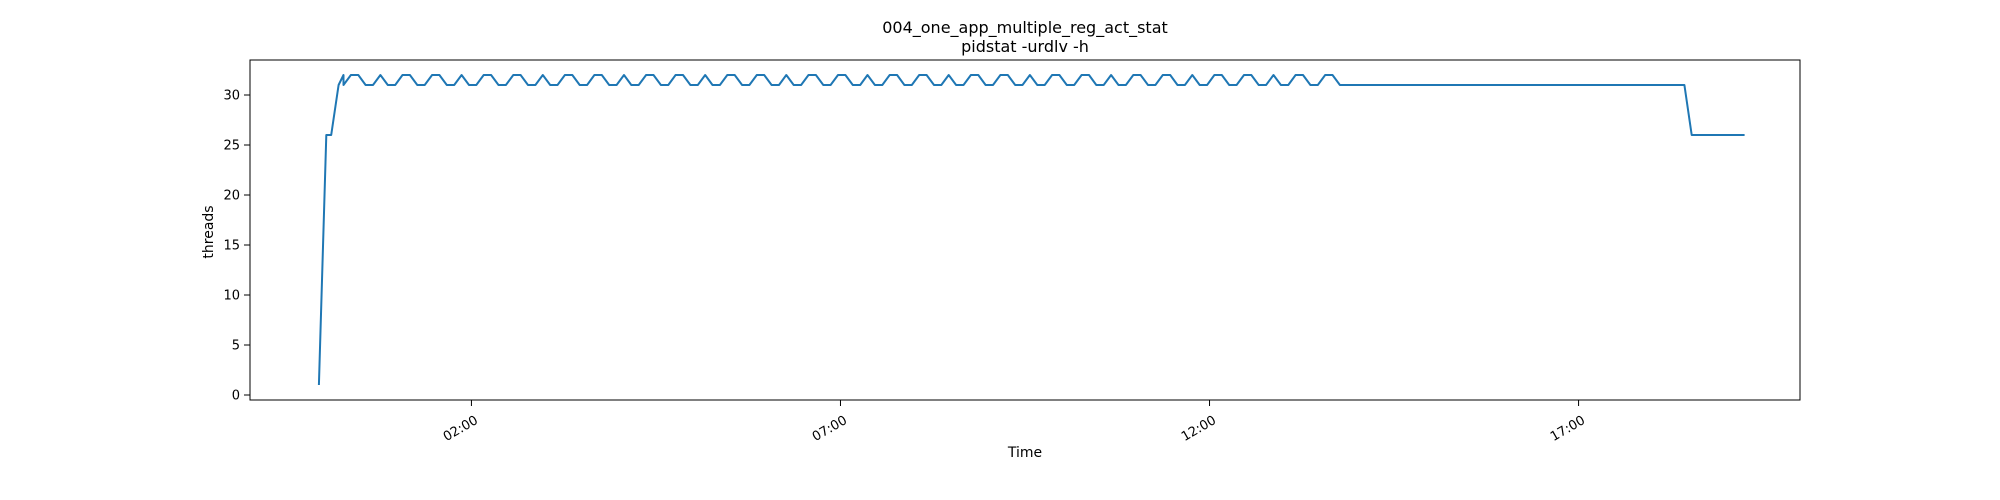  What do you see at coordinates (1014, 422) in the screenshot?
I see `x-axis: 02:00 07:00 12:00 17:00` at bounding box center [1014, 422].